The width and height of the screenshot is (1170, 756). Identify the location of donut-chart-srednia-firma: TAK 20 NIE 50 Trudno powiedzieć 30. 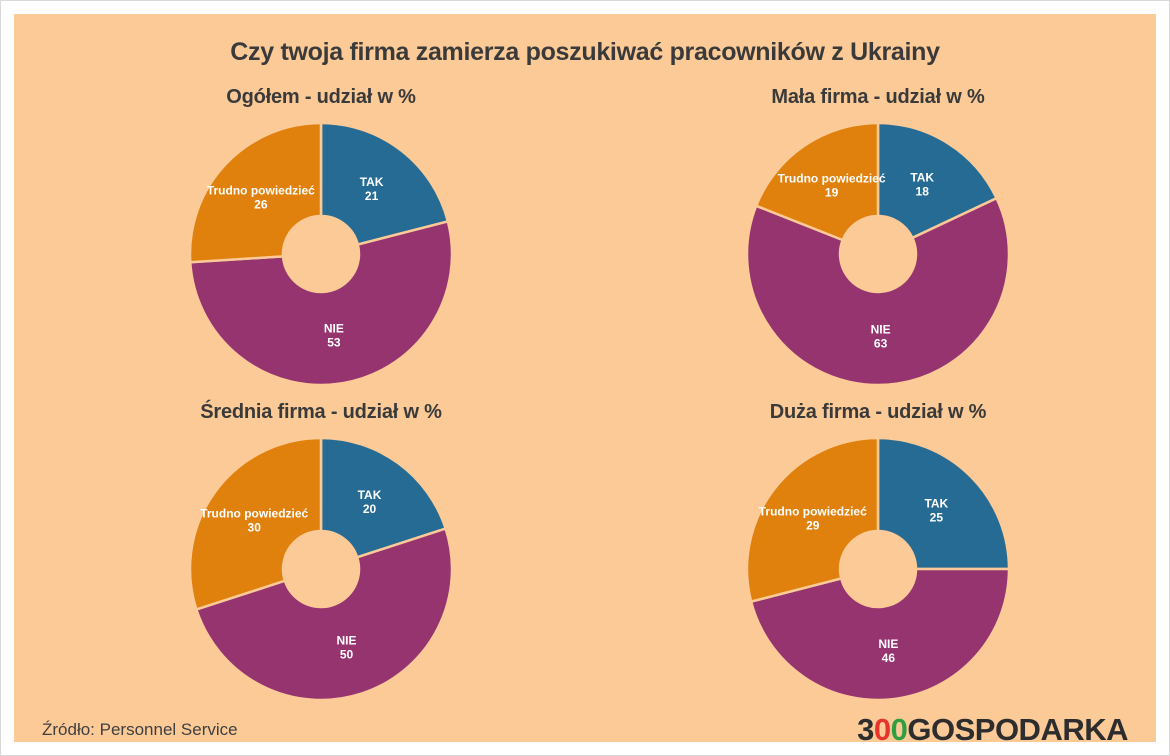
(321, 568).